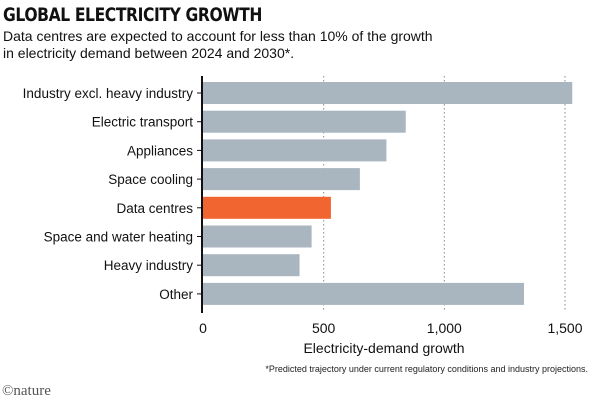 The image size is (600, 411). Describe the element at coordinates (363, 293) in the screenshot. I see `bar-other` at that location.